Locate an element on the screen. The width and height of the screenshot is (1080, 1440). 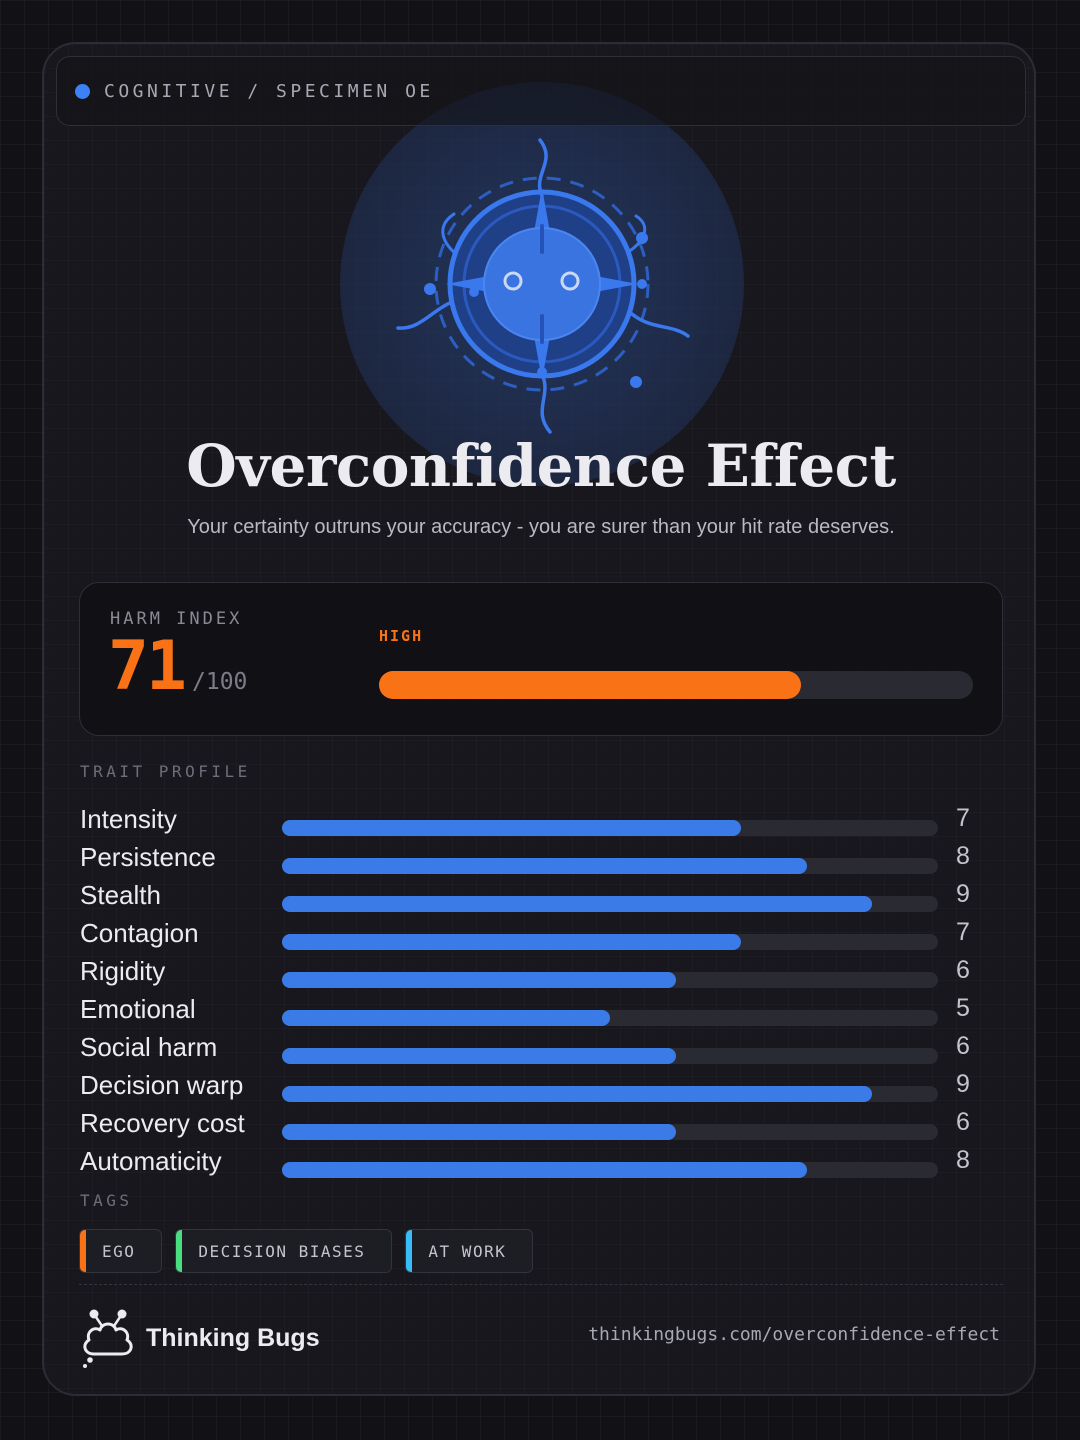
trait-row: Stealth 9 is located at coordinates (530, 897).